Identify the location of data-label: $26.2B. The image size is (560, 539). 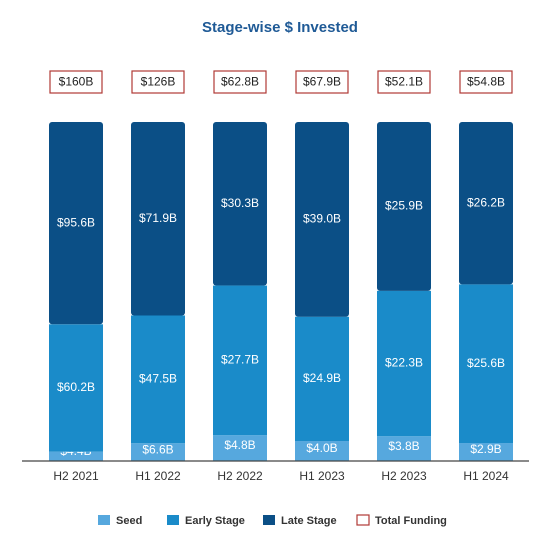
(486, 202).